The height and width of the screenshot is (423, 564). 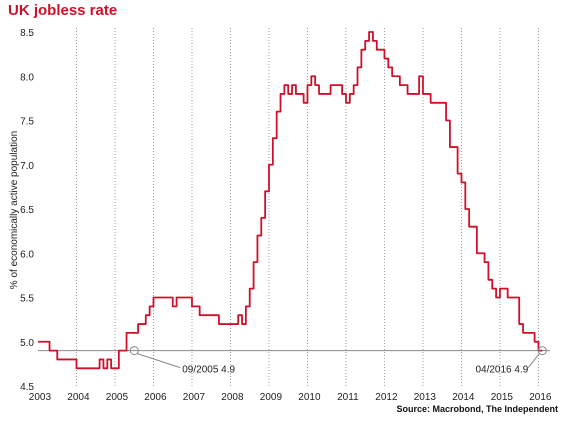 What do you see at coordinates (78, 397) in the screenshot?
I see `x-tick-label: 2004` at bounding box center [78, 397].